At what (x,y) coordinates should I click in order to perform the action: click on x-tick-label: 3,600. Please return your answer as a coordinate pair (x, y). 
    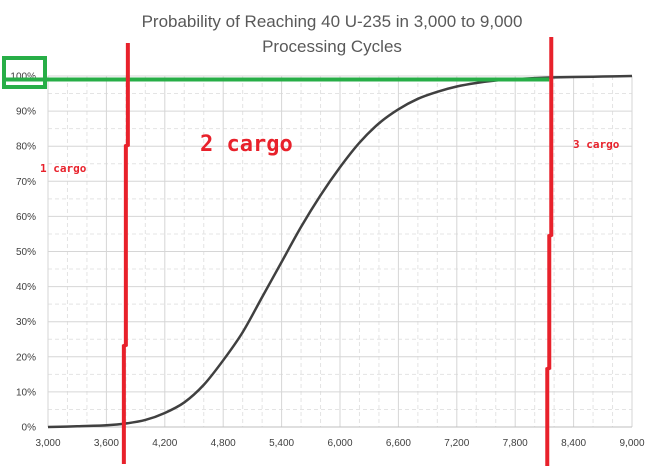
    Looking at the image, I should click on (106, 443).